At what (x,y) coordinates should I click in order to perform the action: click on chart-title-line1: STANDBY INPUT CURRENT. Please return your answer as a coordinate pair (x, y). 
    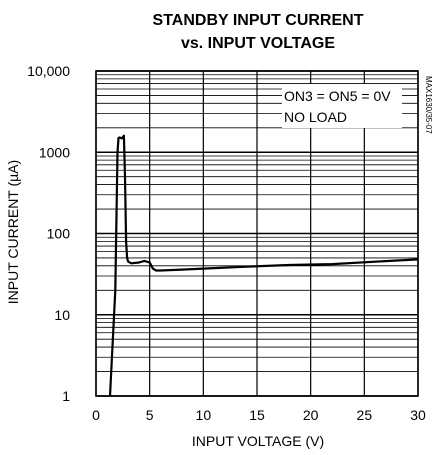
    Looking at the image, I should click on (258, 20).